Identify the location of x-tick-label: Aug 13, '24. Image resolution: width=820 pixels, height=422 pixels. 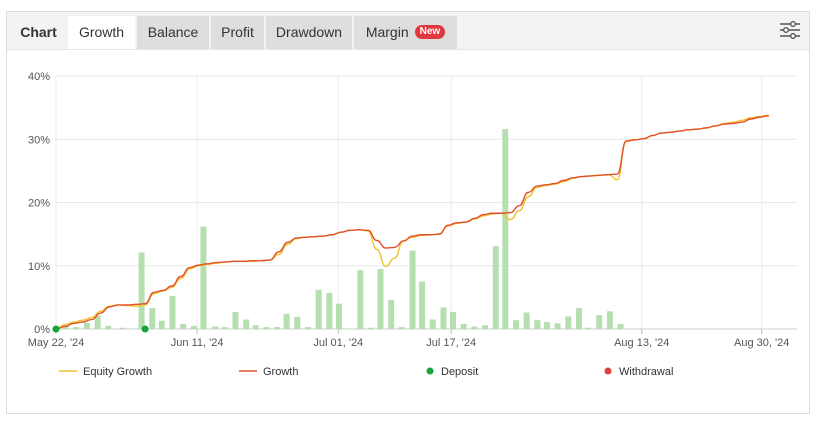
(641, 343).